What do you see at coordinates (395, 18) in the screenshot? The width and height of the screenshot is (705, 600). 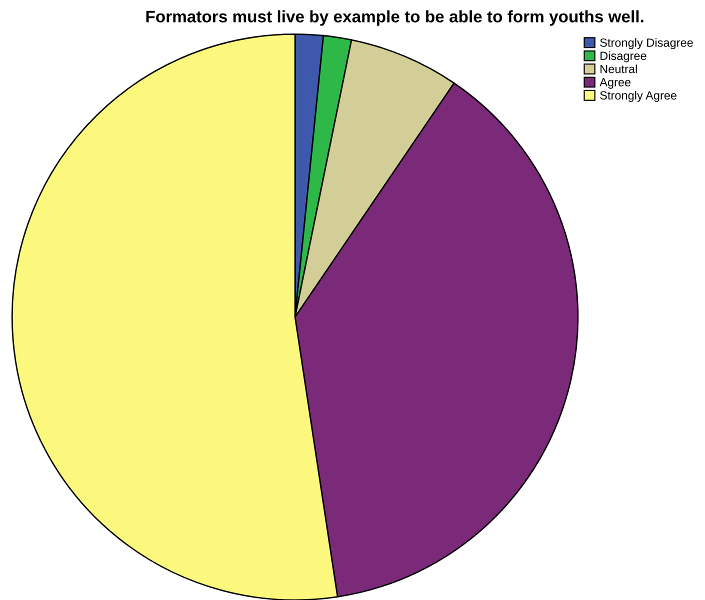 I see `chart-title: Formators must live by example to be able to form youths well.` at bounding box center [395, 18].